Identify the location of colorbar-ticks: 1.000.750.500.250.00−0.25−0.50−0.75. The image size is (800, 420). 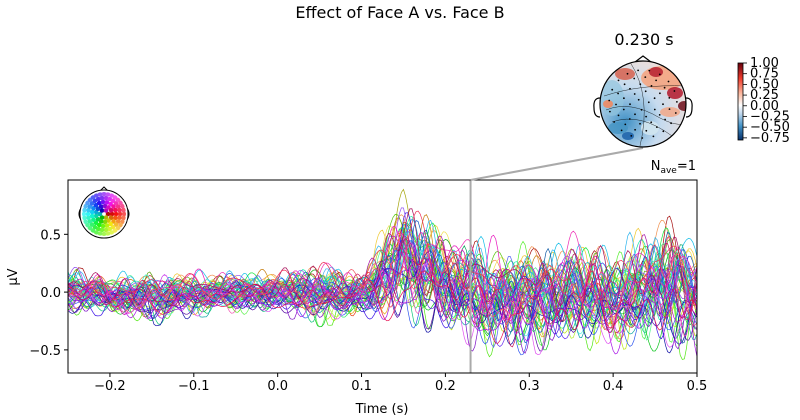
(766, 101).